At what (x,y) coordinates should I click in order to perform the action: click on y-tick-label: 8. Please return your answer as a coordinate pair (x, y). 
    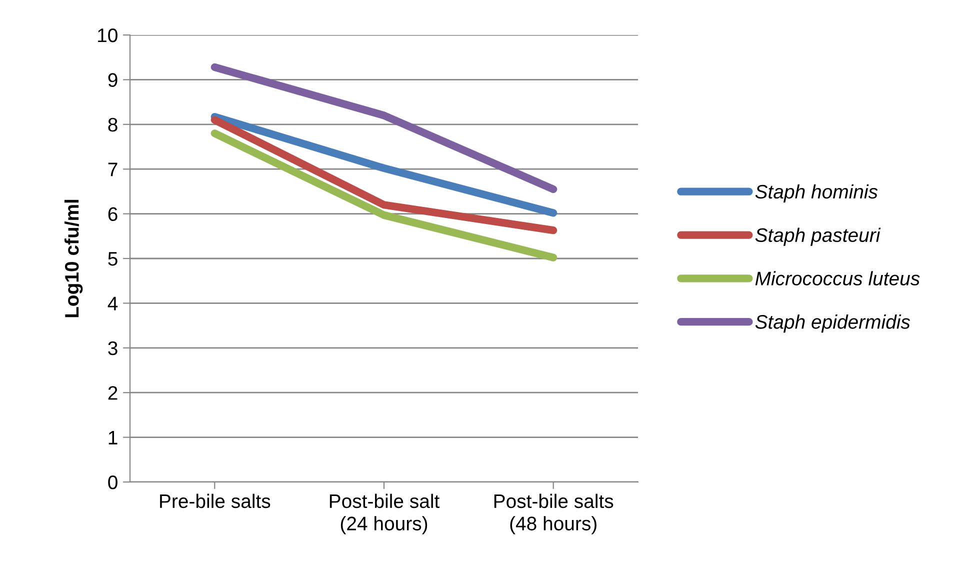
    Looking at the image, I should click on (113, 125).